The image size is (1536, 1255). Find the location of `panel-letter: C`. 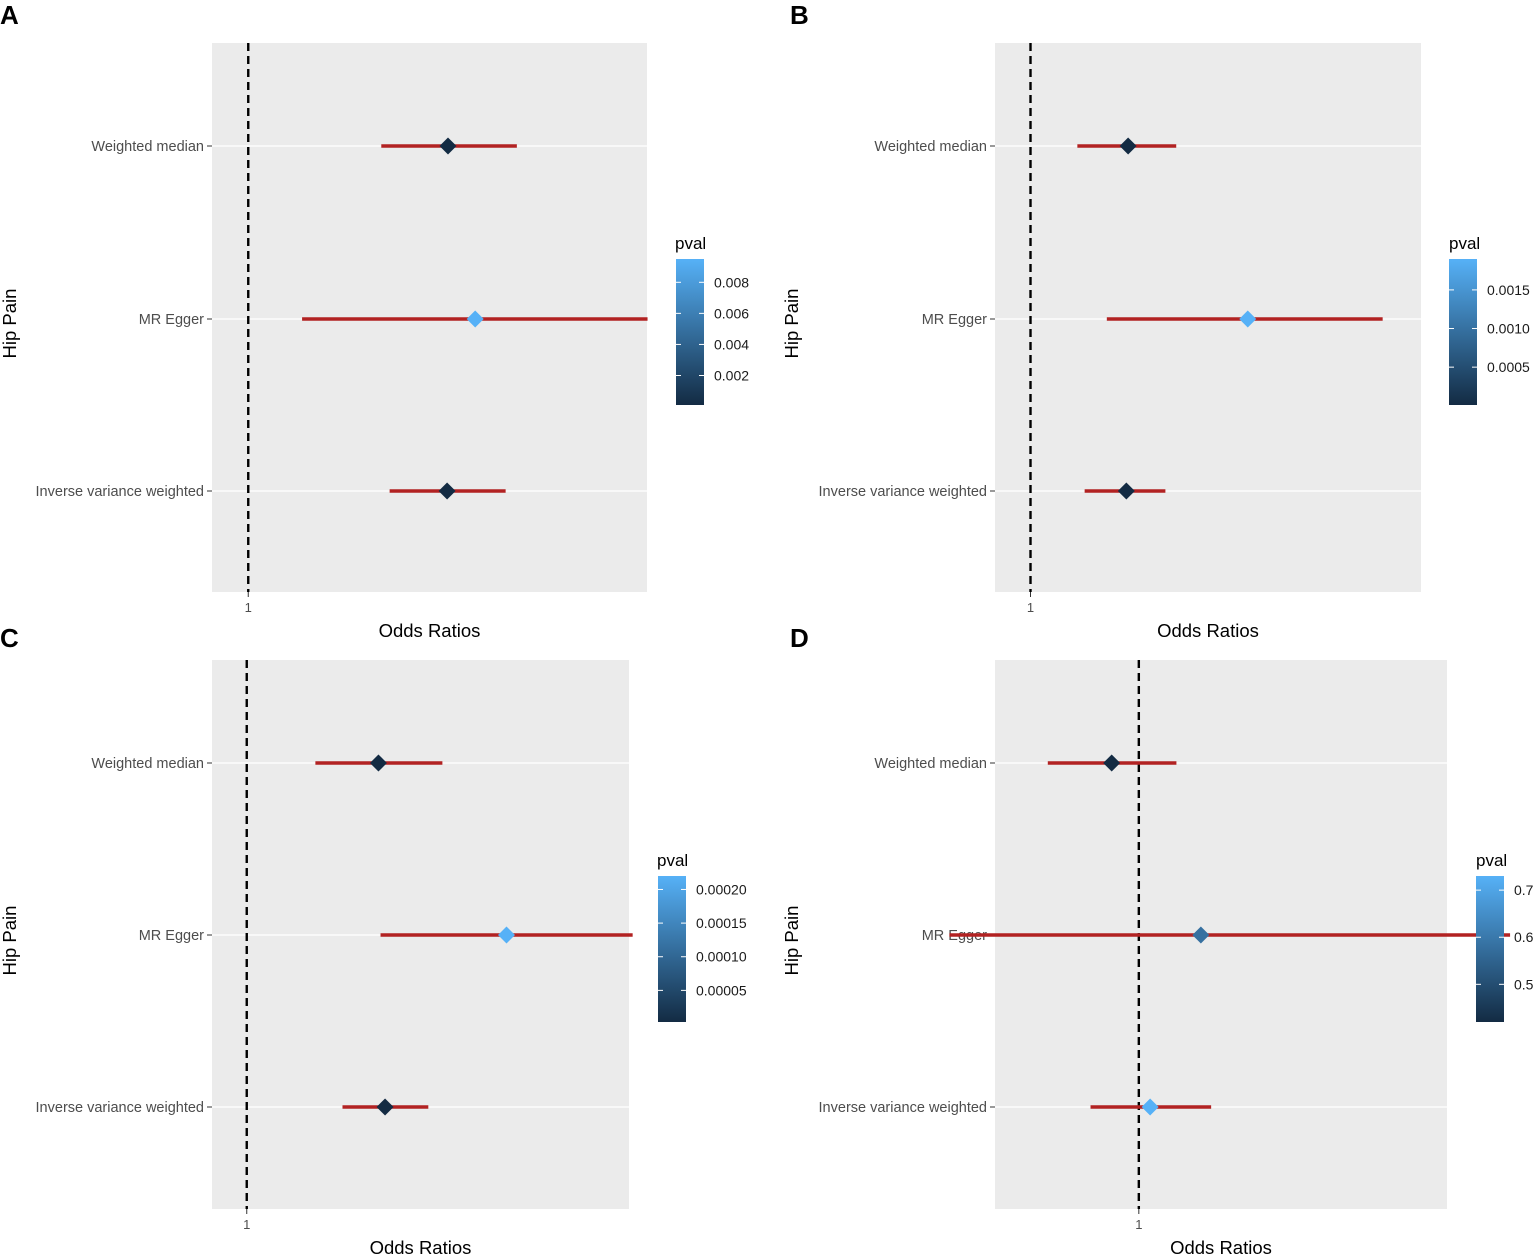

panel-letter: C is located at coordinates (9, 638).